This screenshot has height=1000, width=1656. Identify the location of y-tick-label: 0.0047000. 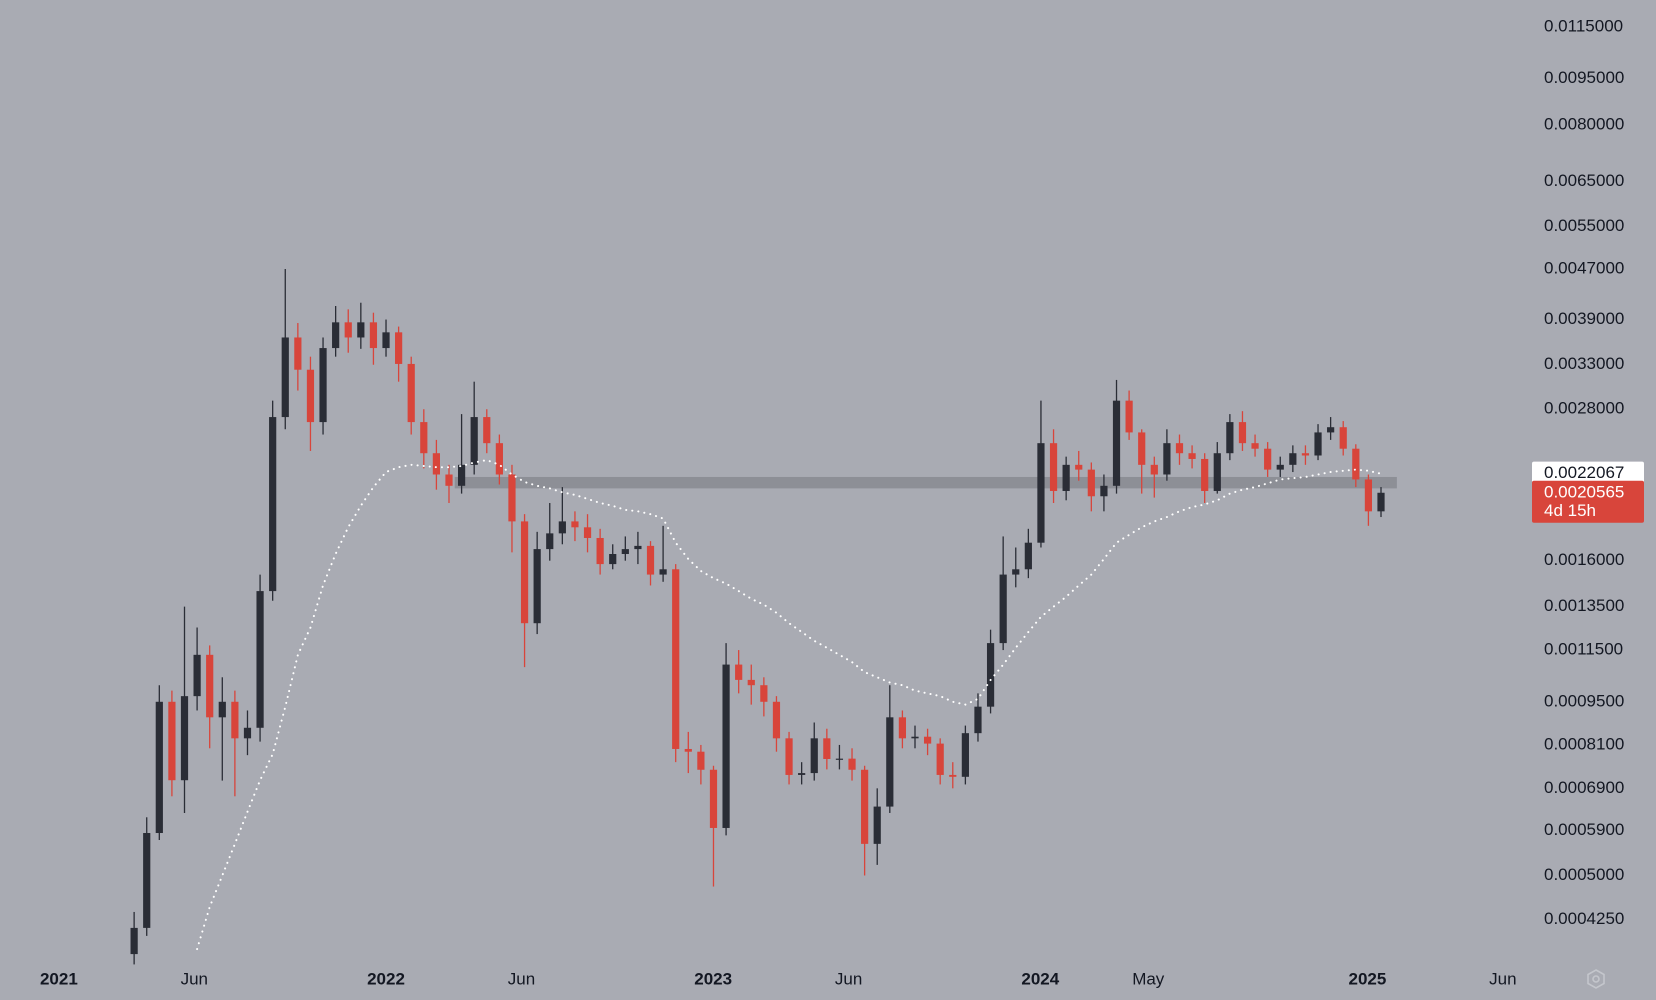
(1584, 268).